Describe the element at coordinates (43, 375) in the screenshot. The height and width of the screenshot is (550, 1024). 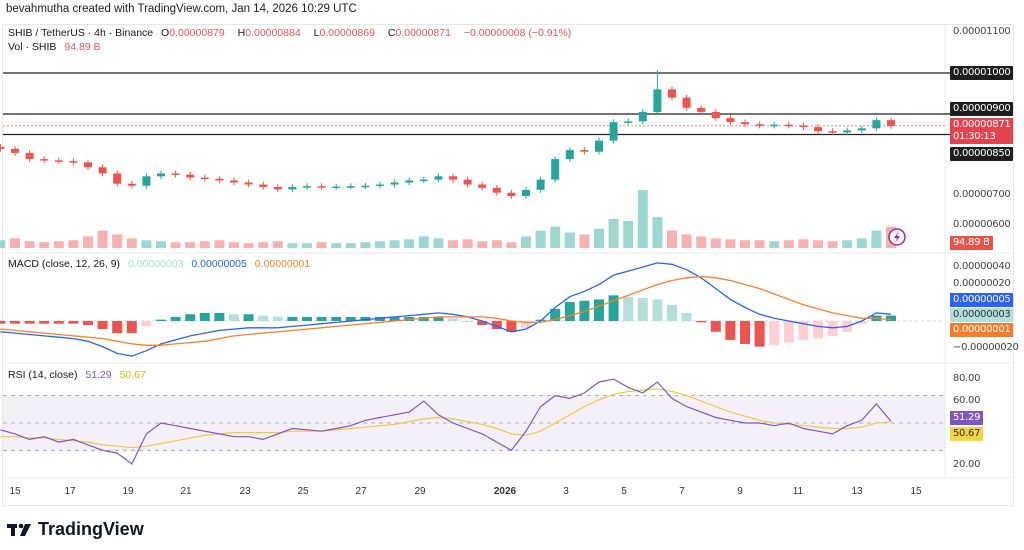
I see `rsi-title: RSI (14, close)` at that location.